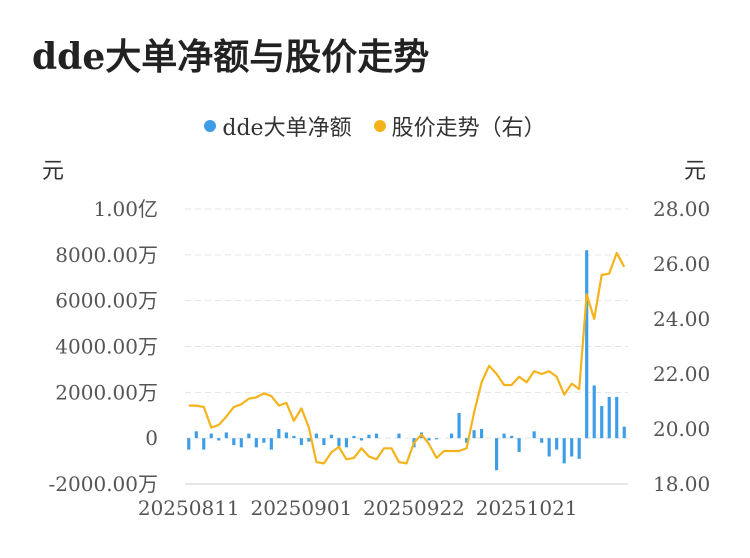 Image resolution: width=750 pixels, height=558 pixels. I want to click on left-tick-label: 6000.00万, so click(106, 301).